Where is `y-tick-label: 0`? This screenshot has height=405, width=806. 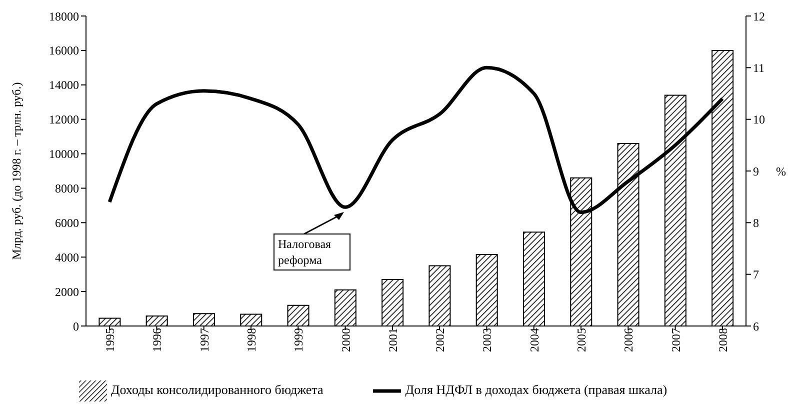
y-tick-label: 0 is located at coordinates (76, 326).